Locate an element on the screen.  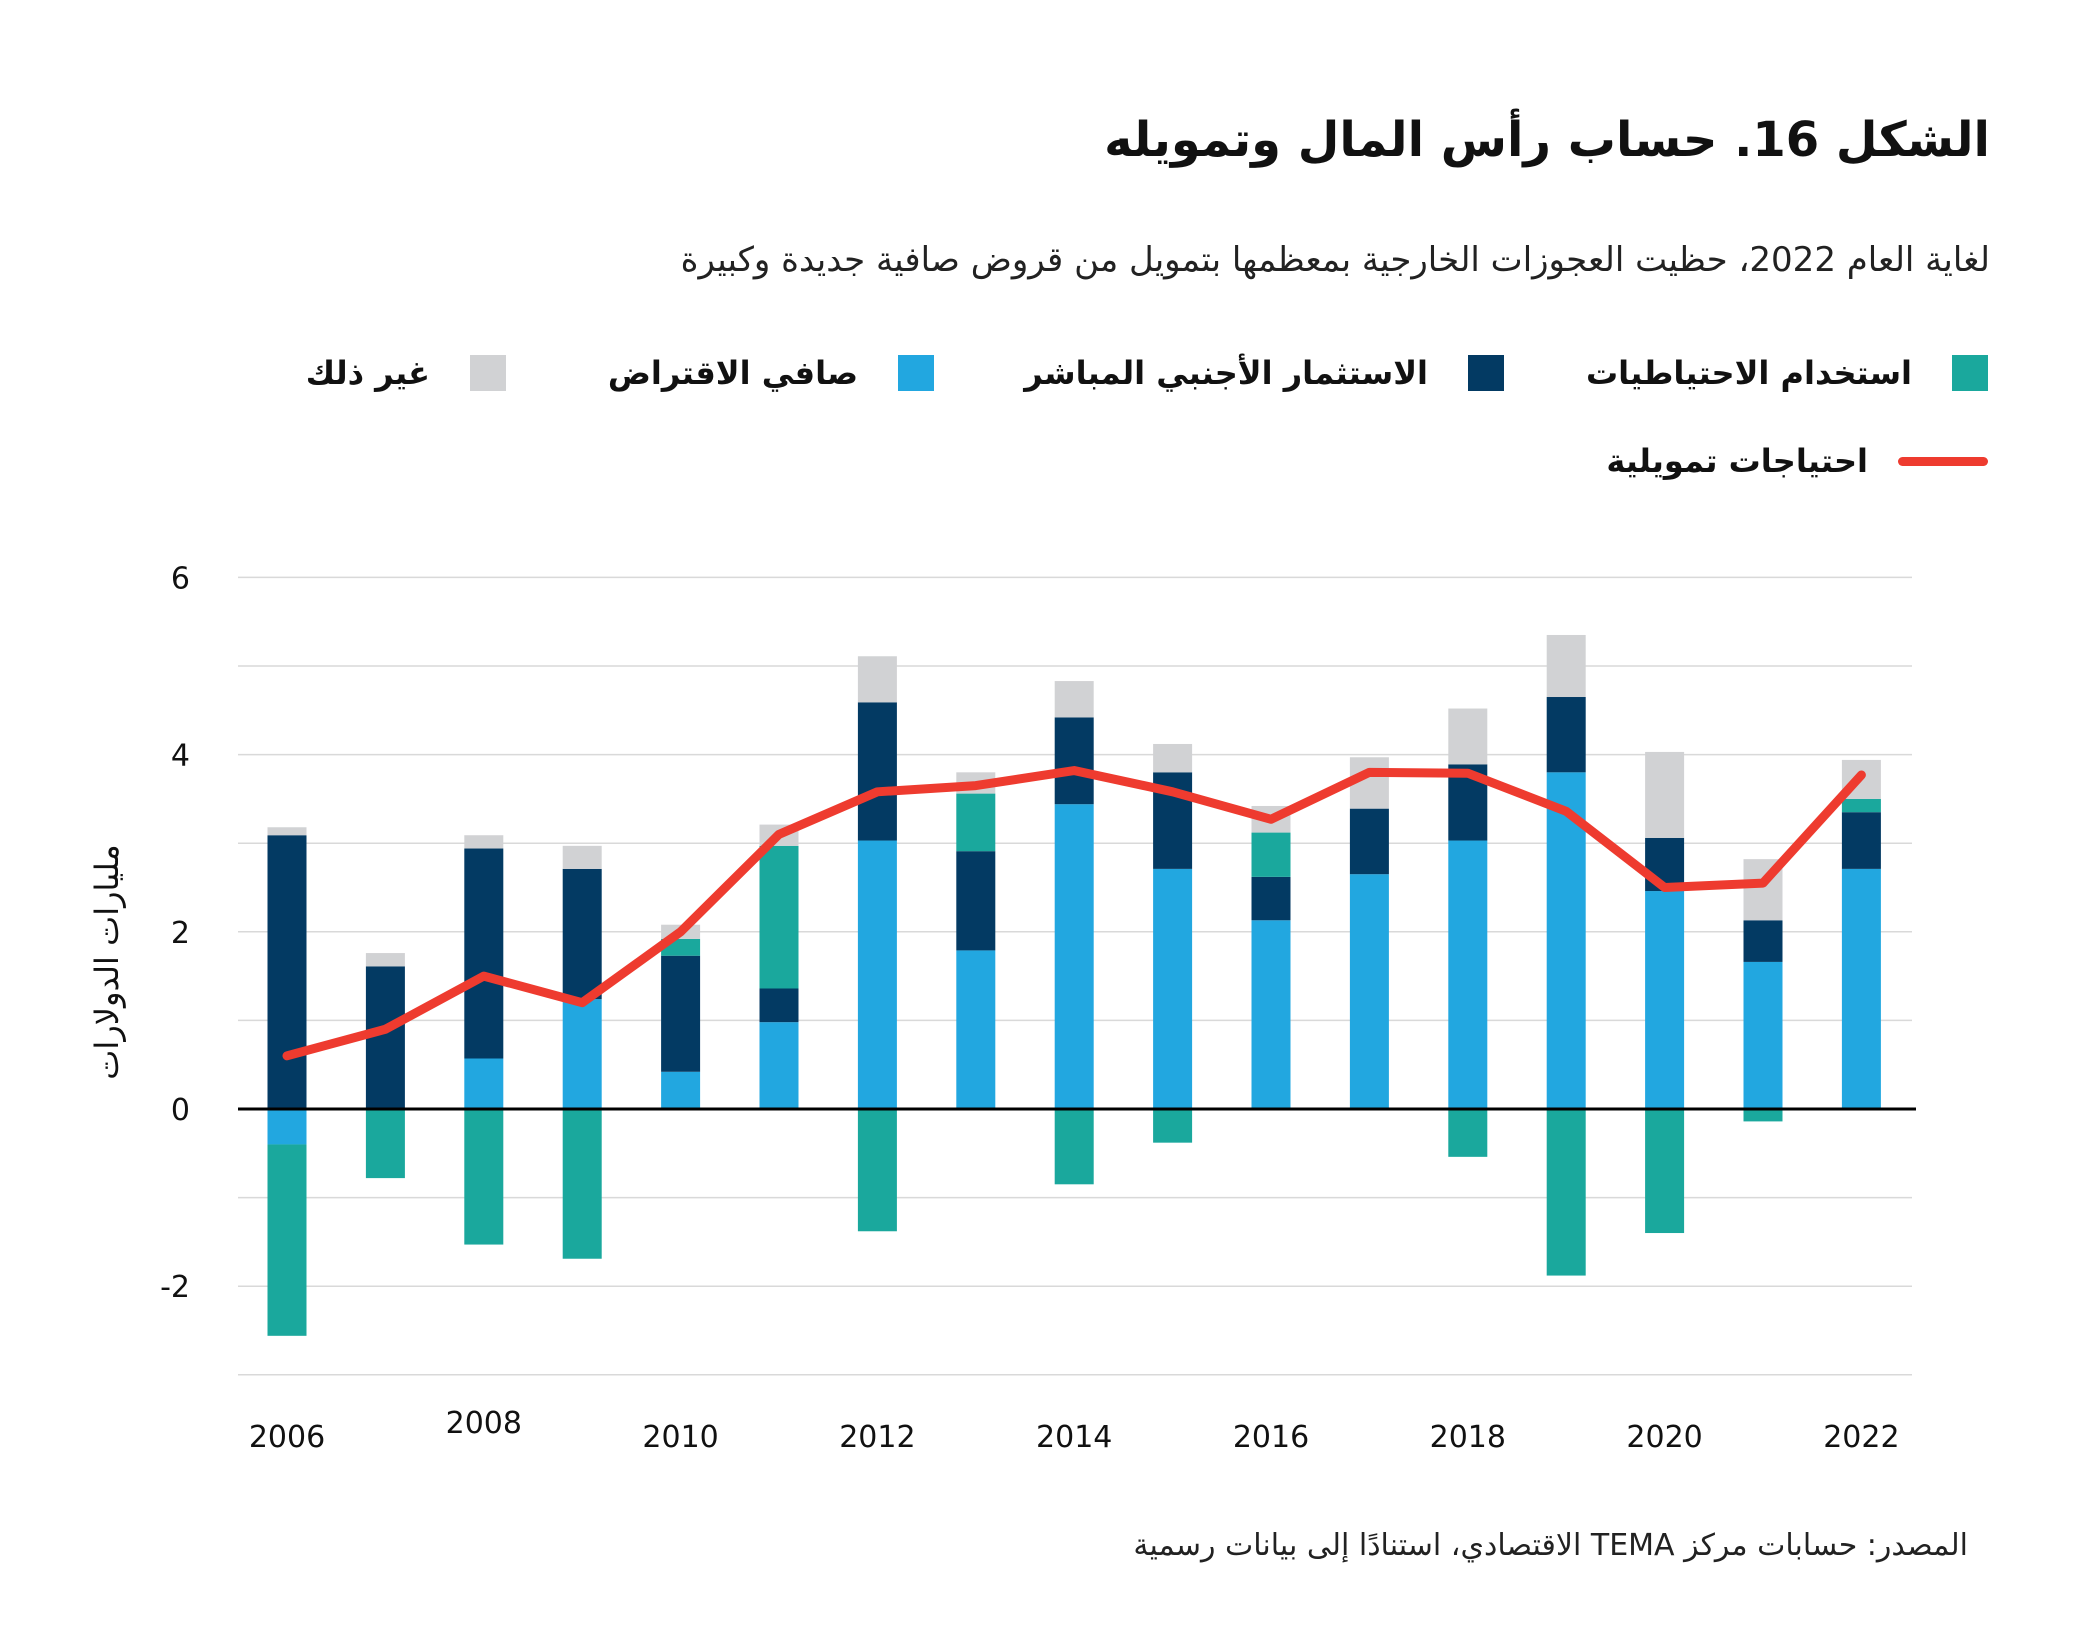
y-tick-label: 4 is located at coordinates (180, 756).